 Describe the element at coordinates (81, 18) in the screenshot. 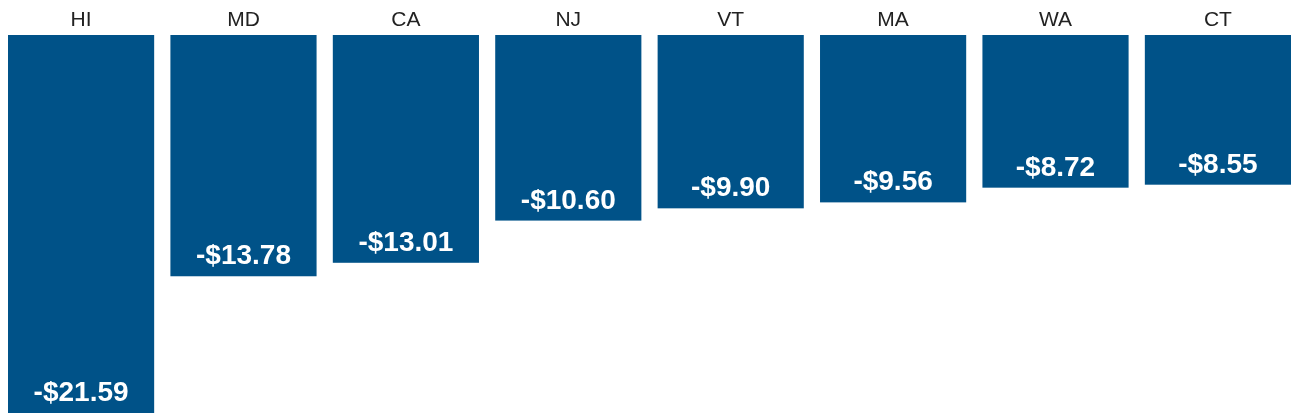

I see `x-tick-label: HI` at that location.